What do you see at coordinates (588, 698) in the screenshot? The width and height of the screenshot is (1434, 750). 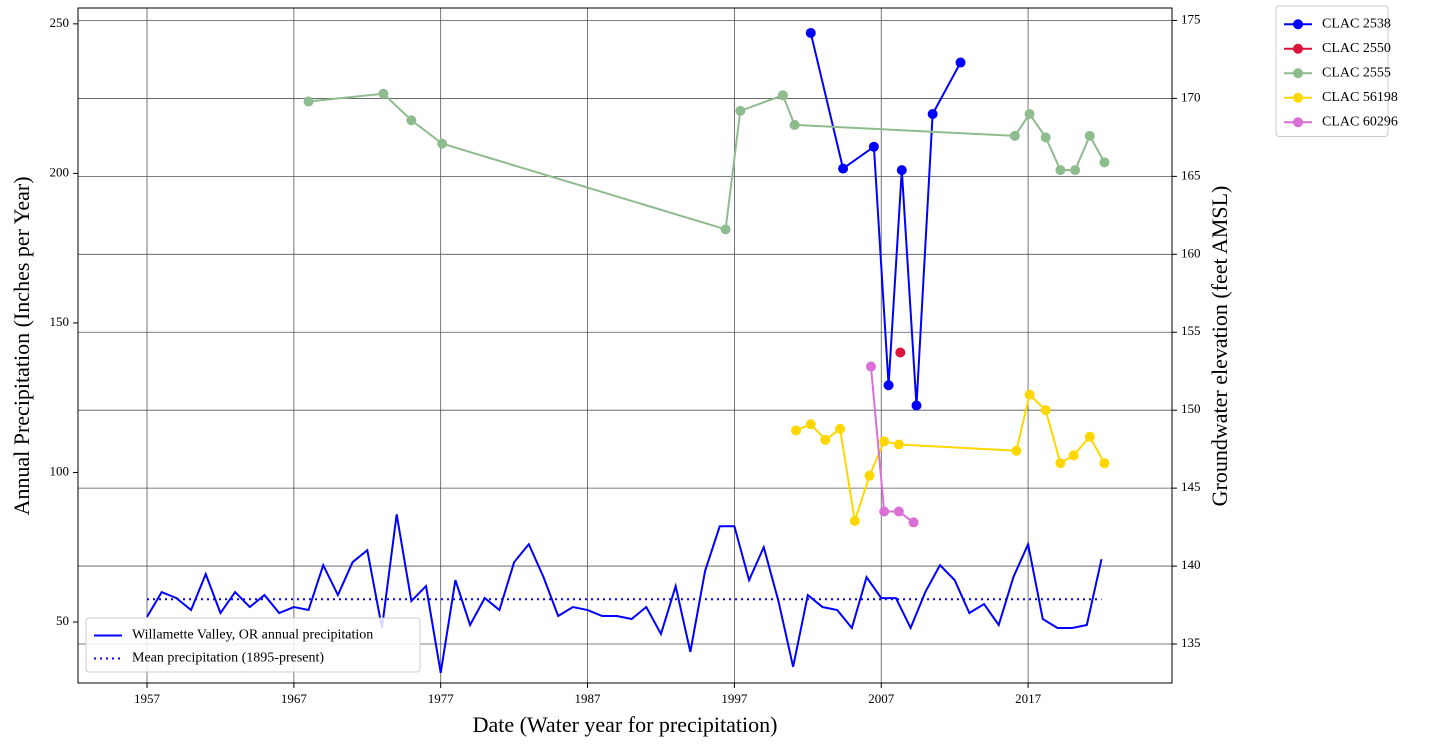 I see `x-tick-label: 1987` at bounding box center [588, 698].